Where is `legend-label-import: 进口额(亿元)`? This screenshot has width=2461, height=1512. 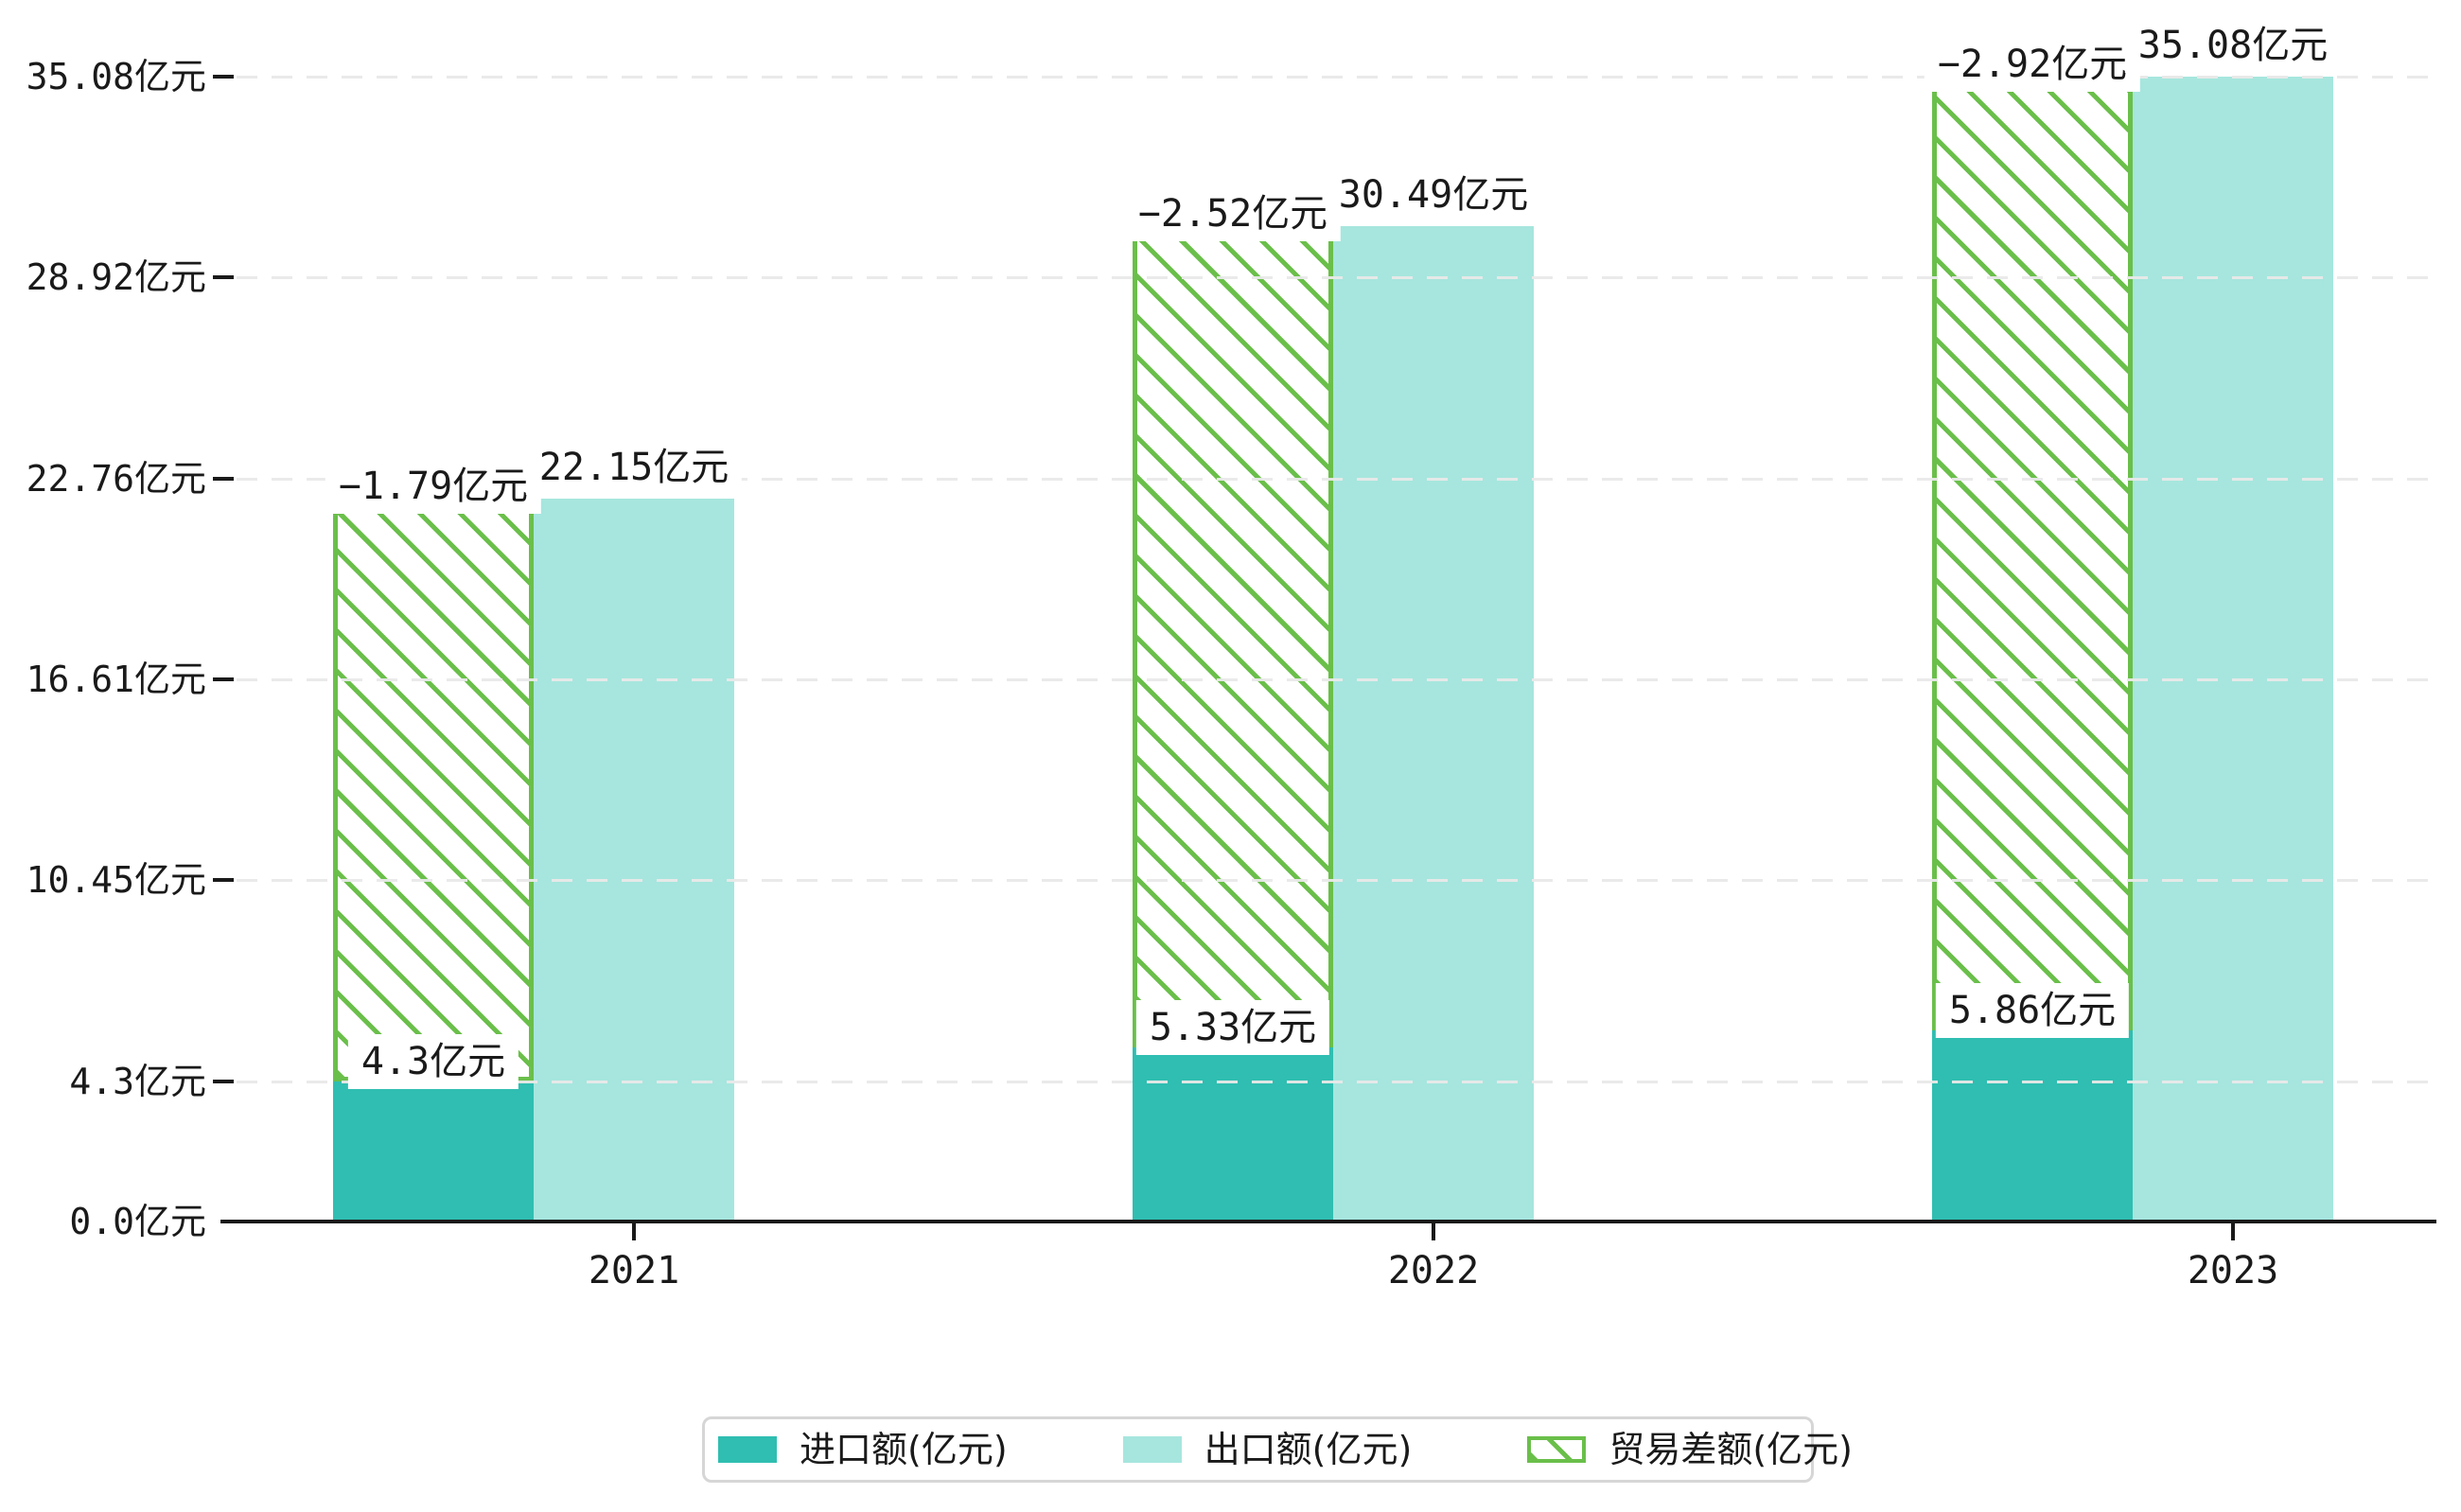 legend-label-import: 进口额(亿元) is located at coordinates (904, 1449).